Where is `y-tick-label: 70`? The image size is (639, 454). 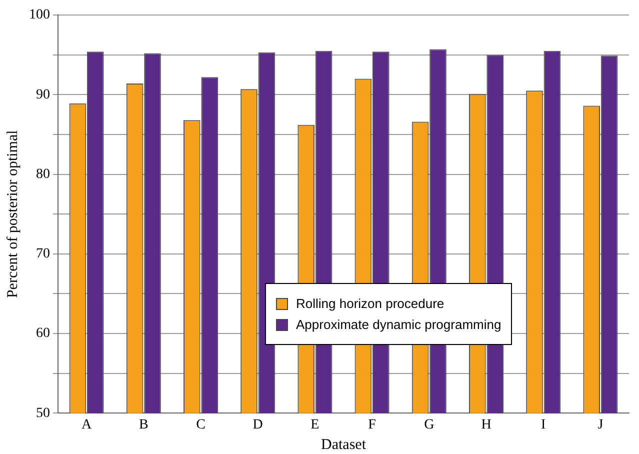 y-tick-label: 70 is located at coordinates (43, 254).